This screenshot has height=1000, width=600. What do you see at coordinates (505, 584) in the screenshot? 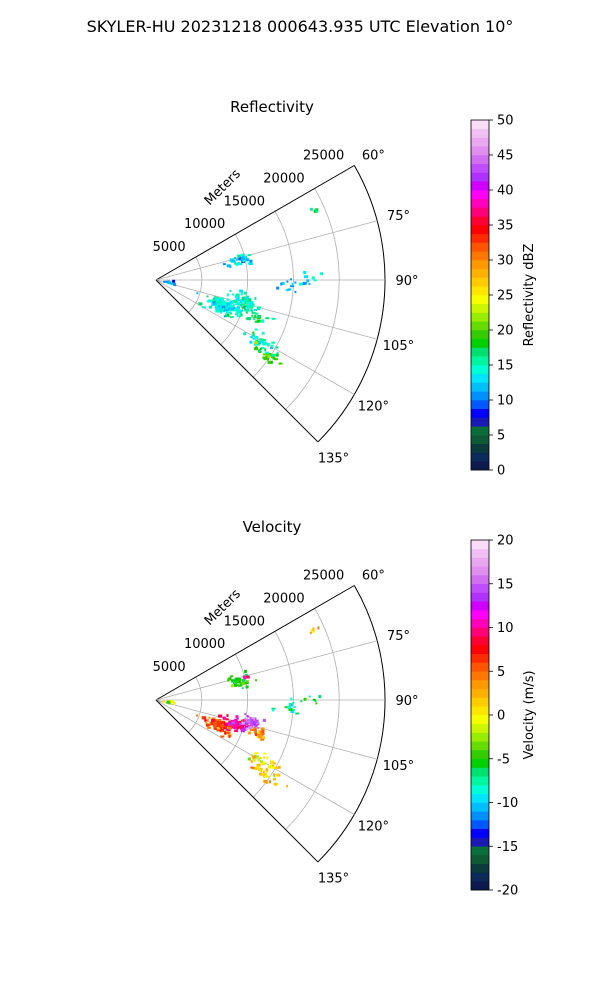
I see `colorbar-tick-label: 15` at bounding box center [505, 584].